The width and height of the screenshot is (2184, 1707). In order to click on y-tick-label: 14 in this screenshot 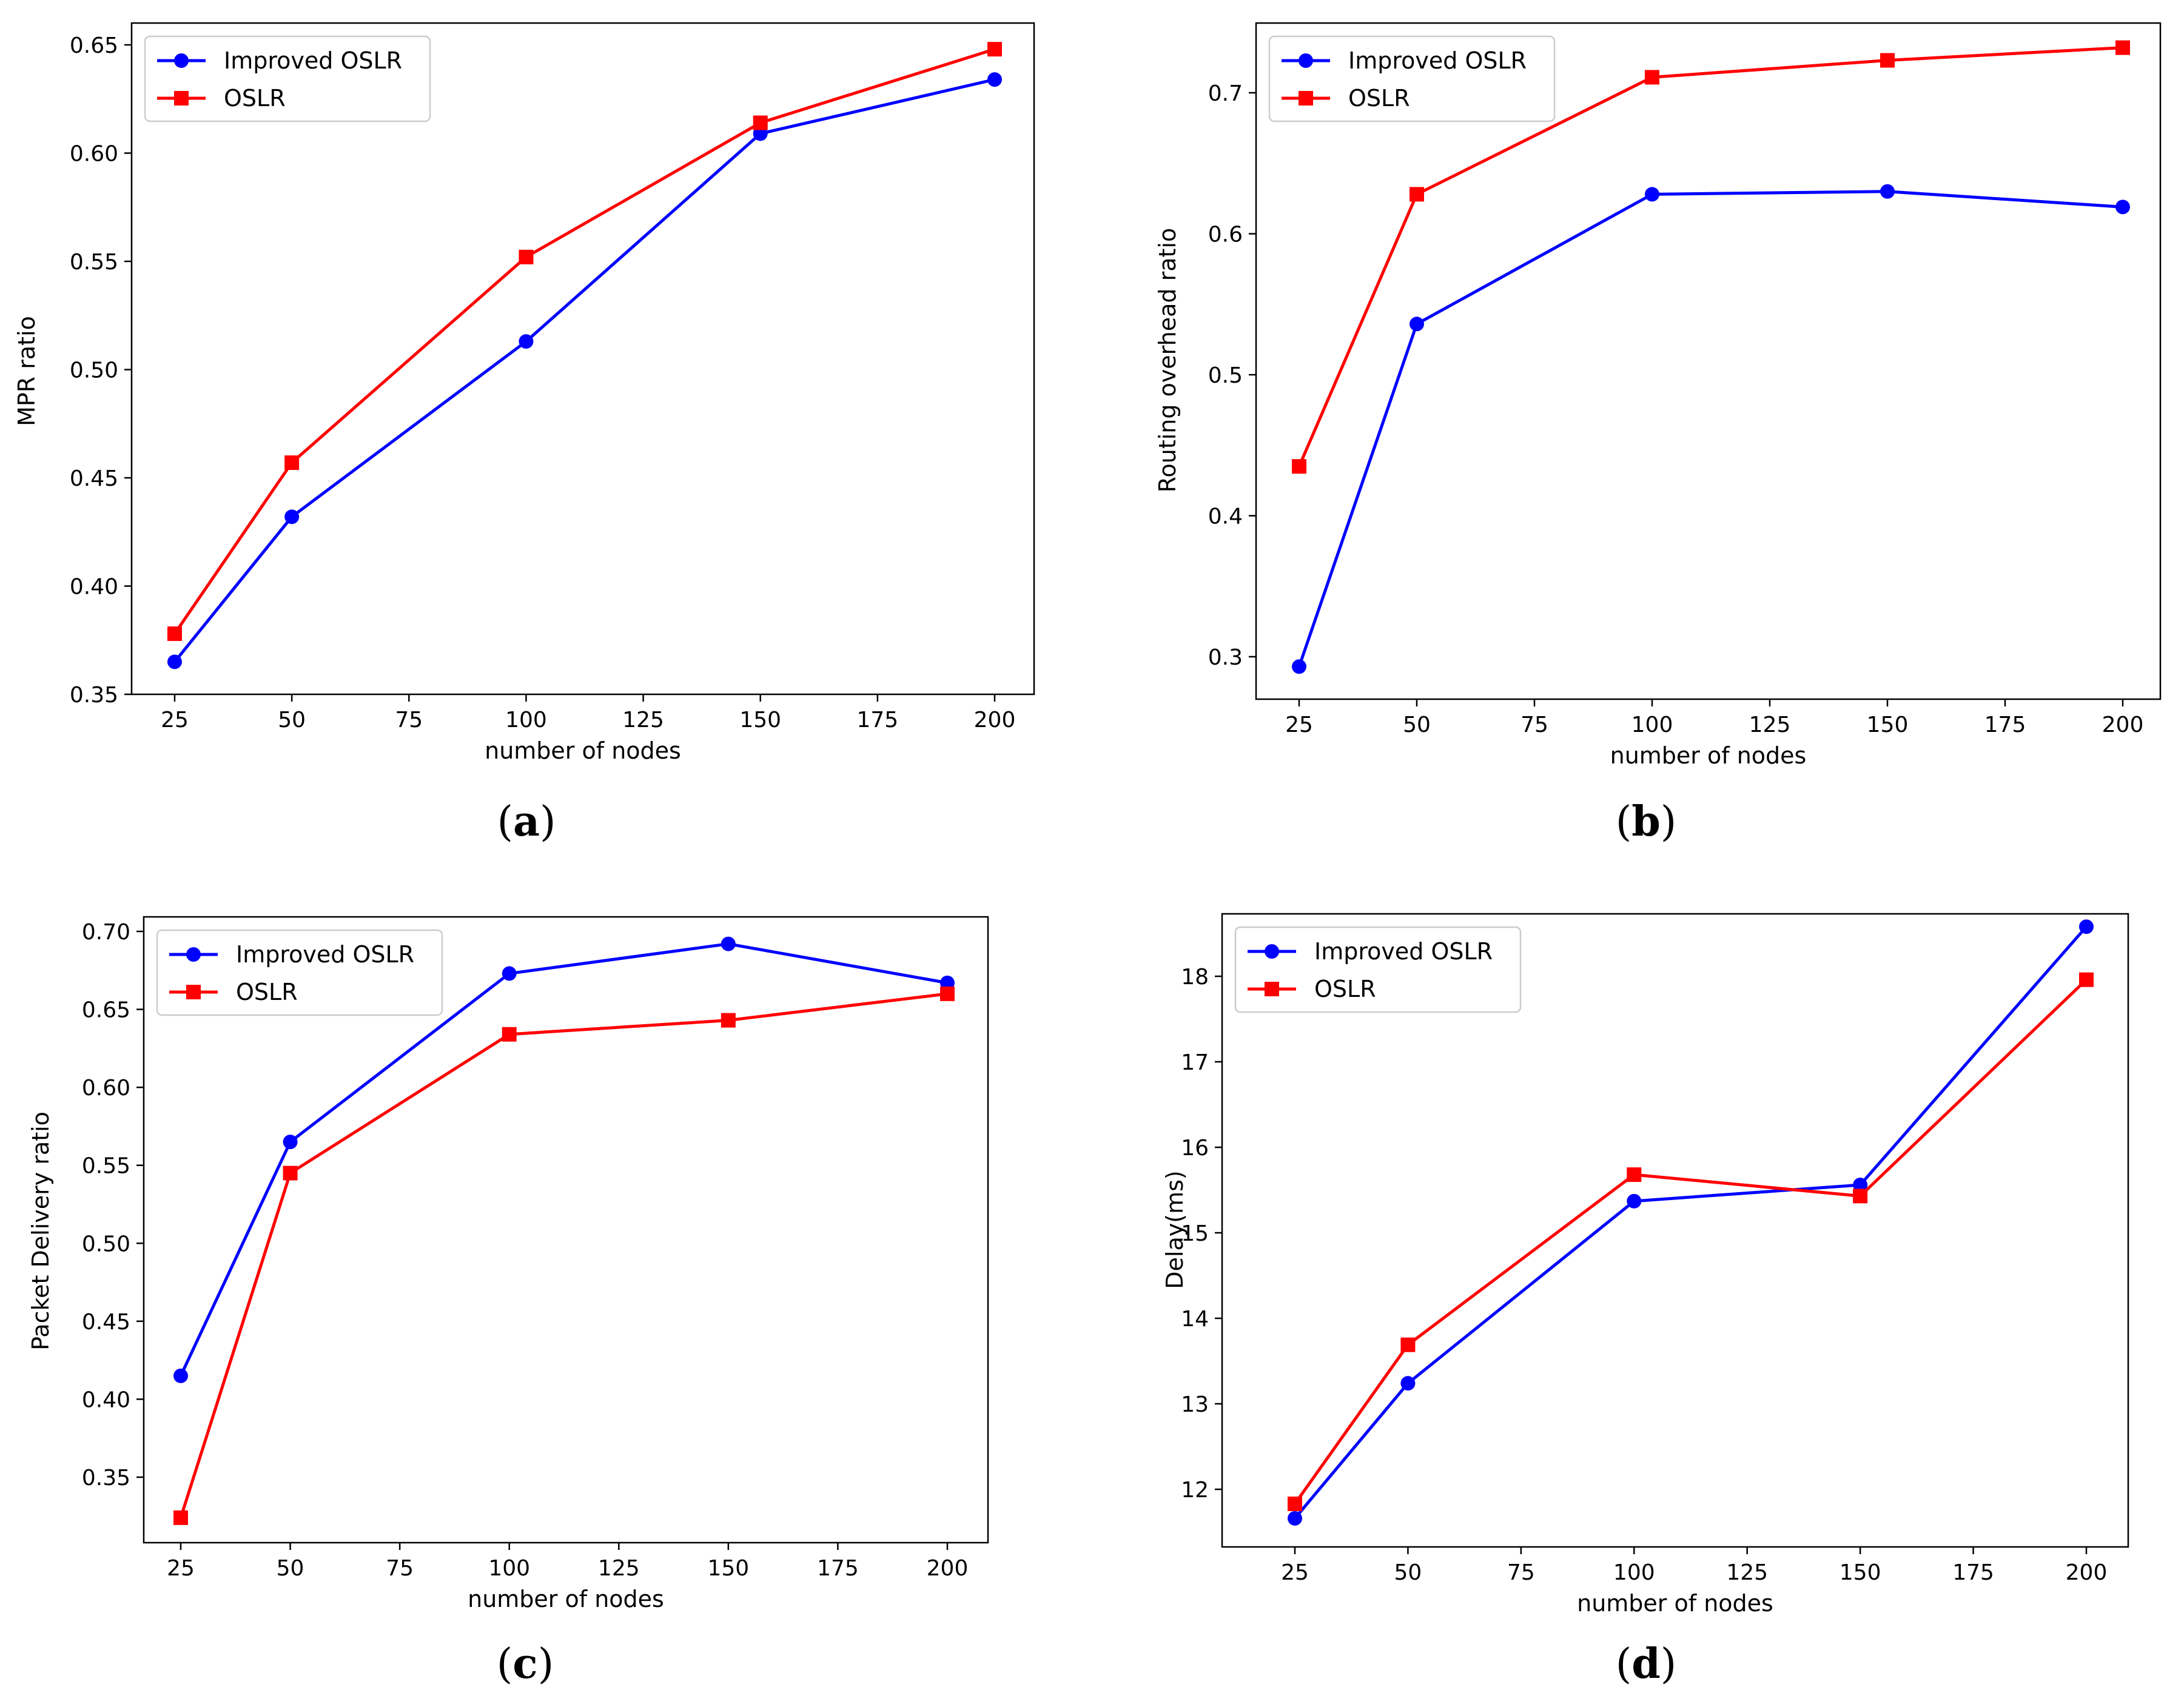, I will do `click(1195, 1320)`.